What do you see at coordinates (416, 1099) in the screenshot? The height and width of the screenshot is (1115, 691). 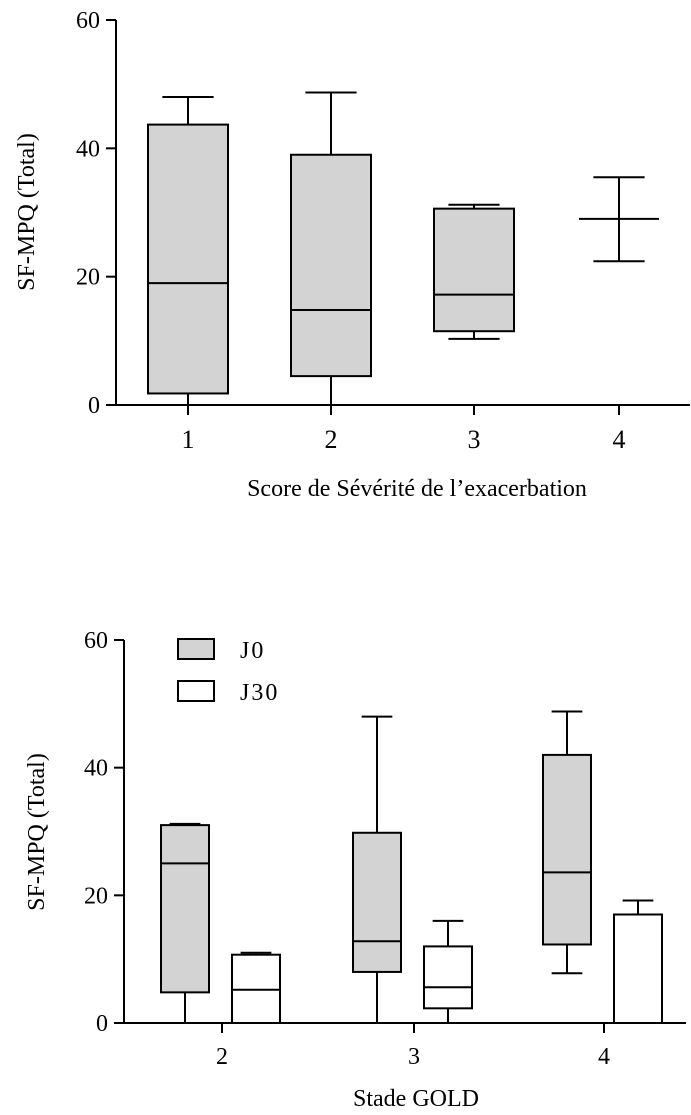 I see `x-axis-label: Stade GOLD` at bounding box center [416, 1099].